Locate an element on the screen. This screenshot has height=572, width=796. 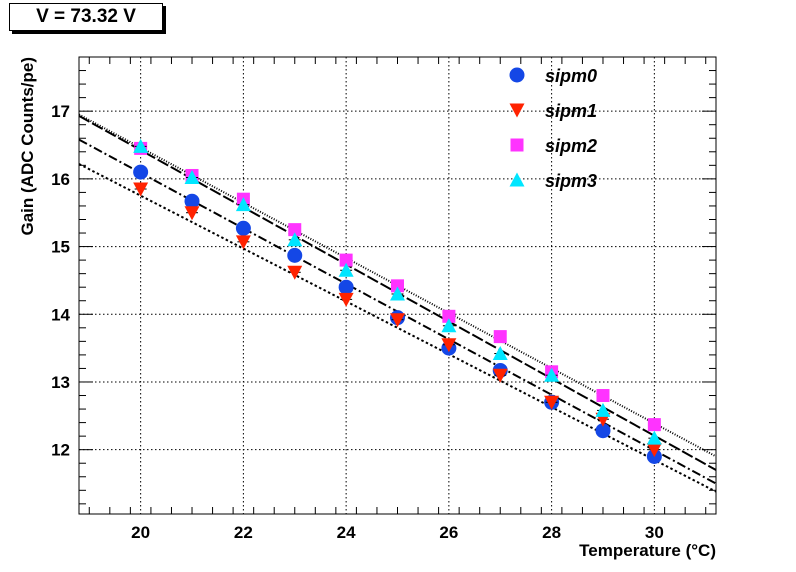
legend-marker-sipm3 is located at coordinates (517, 179).